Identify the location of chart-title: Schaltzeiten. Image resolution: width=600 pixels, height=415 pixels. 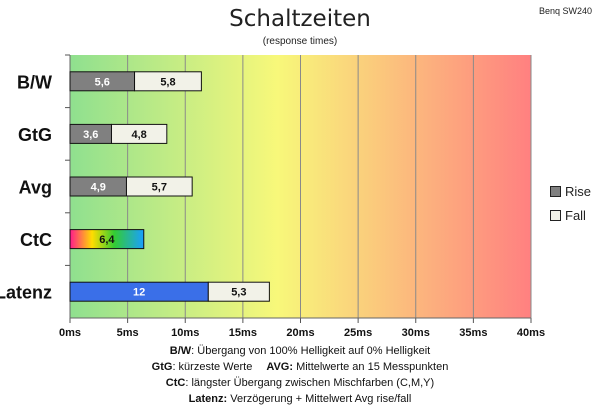
(300, 19).